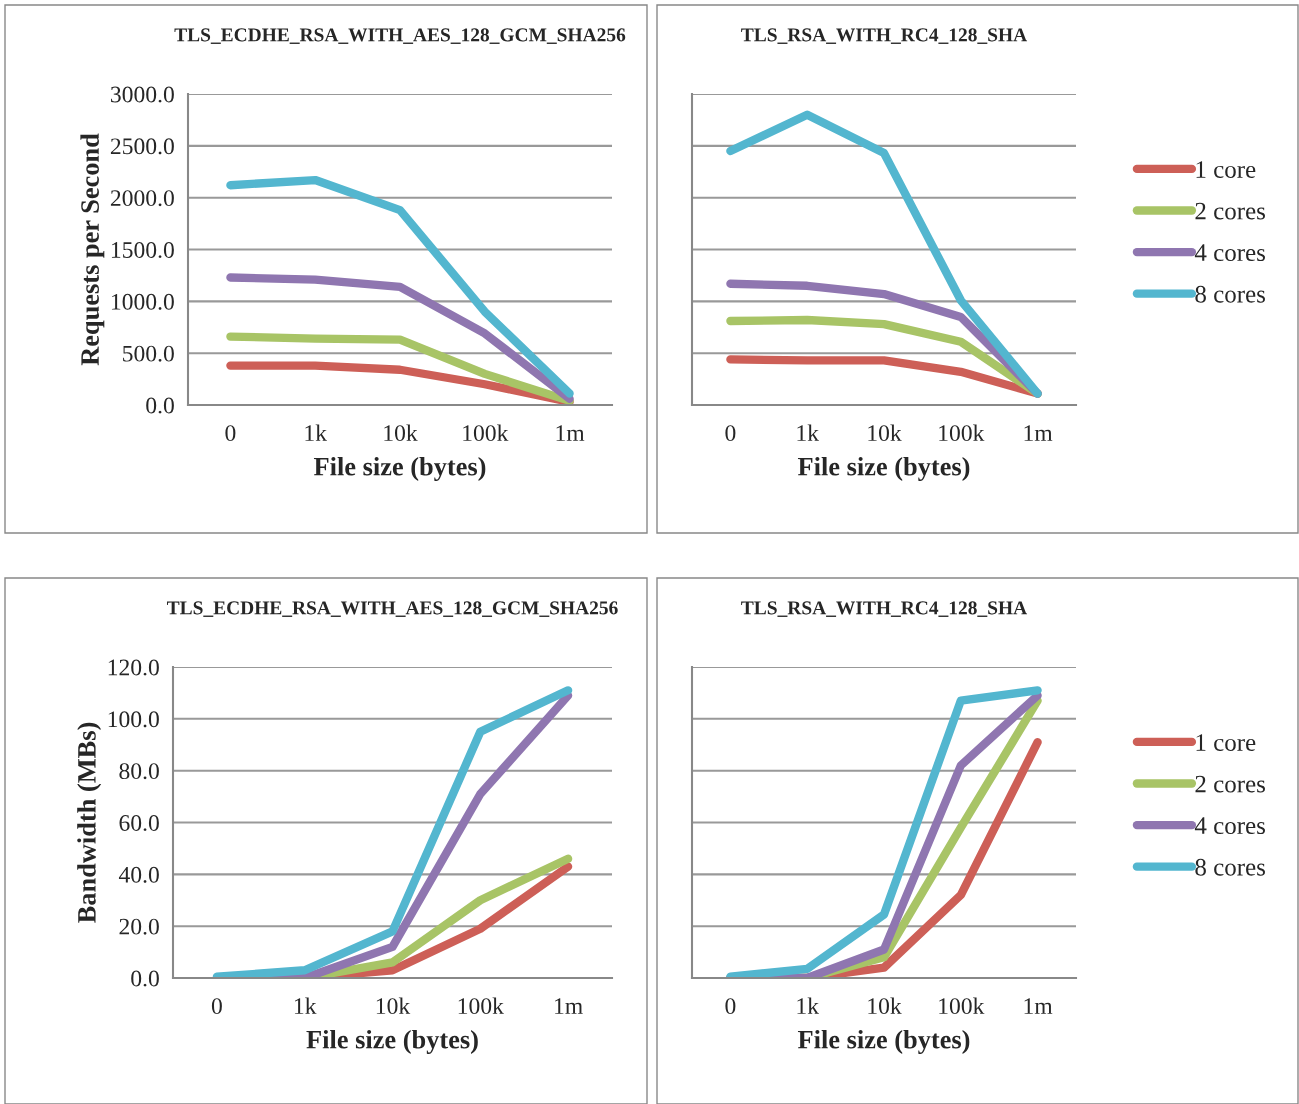 The image size is (1299, 1104). Describe the element at coordinates (138, 874) in the screenshot. I see `y-tick-label: 40.0` at that location.